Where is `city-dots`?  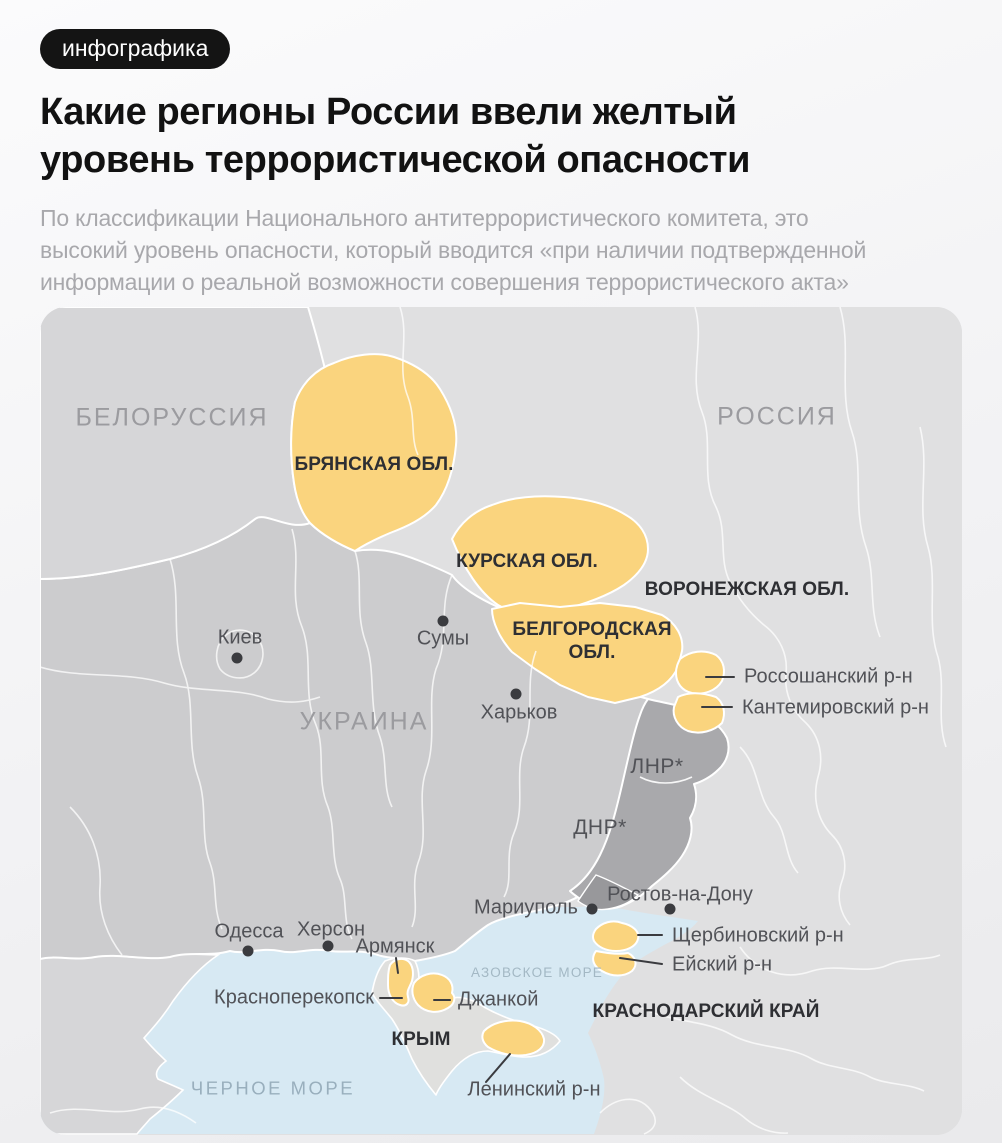
city-dots is located at coordinates (453, 786).